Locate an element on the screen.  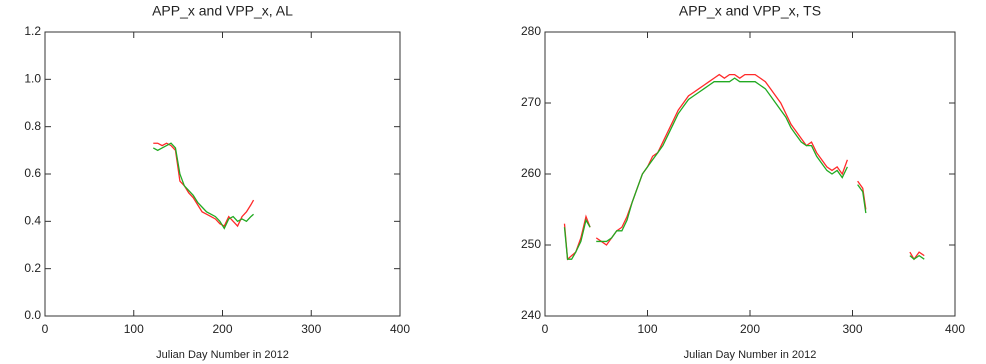
chart-title: APP_x and VPP_x, AL is located at coordinates (222, 11).